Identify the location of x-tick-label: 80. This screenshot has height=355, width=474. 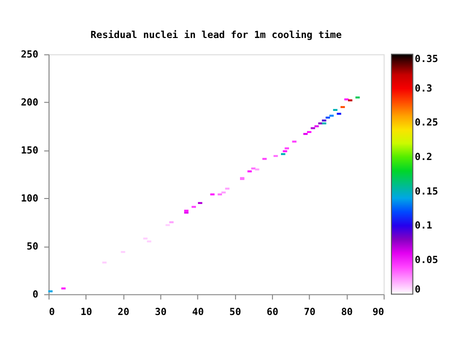
(347, 312).